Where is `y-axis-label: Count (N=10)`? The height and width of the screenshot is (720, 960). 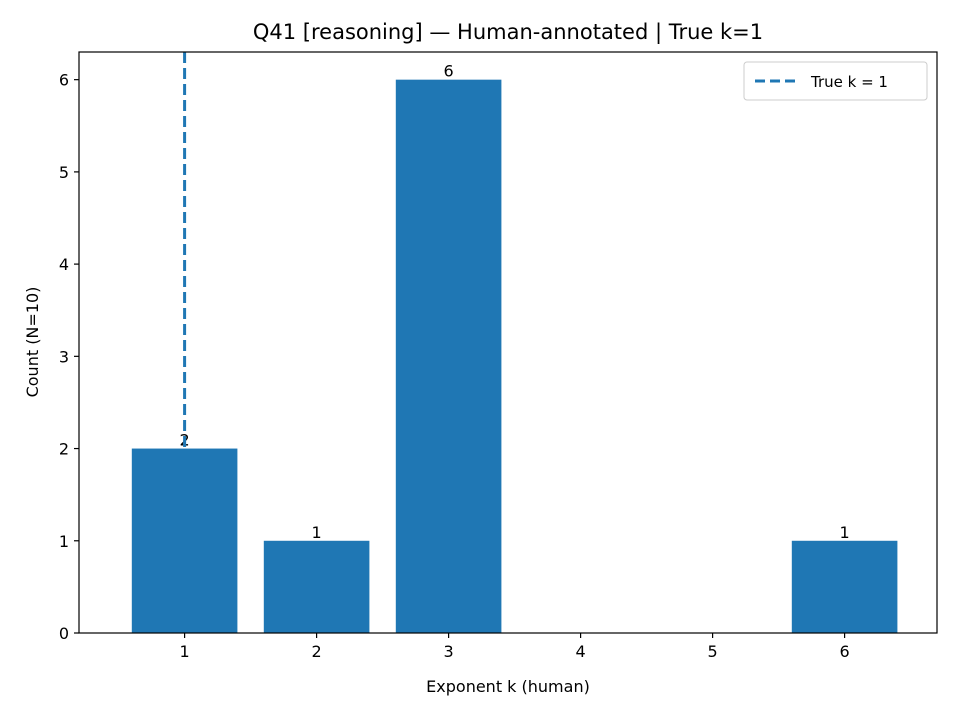 y-axis-label: Count (N=10) is located at coordinates (32, 342).